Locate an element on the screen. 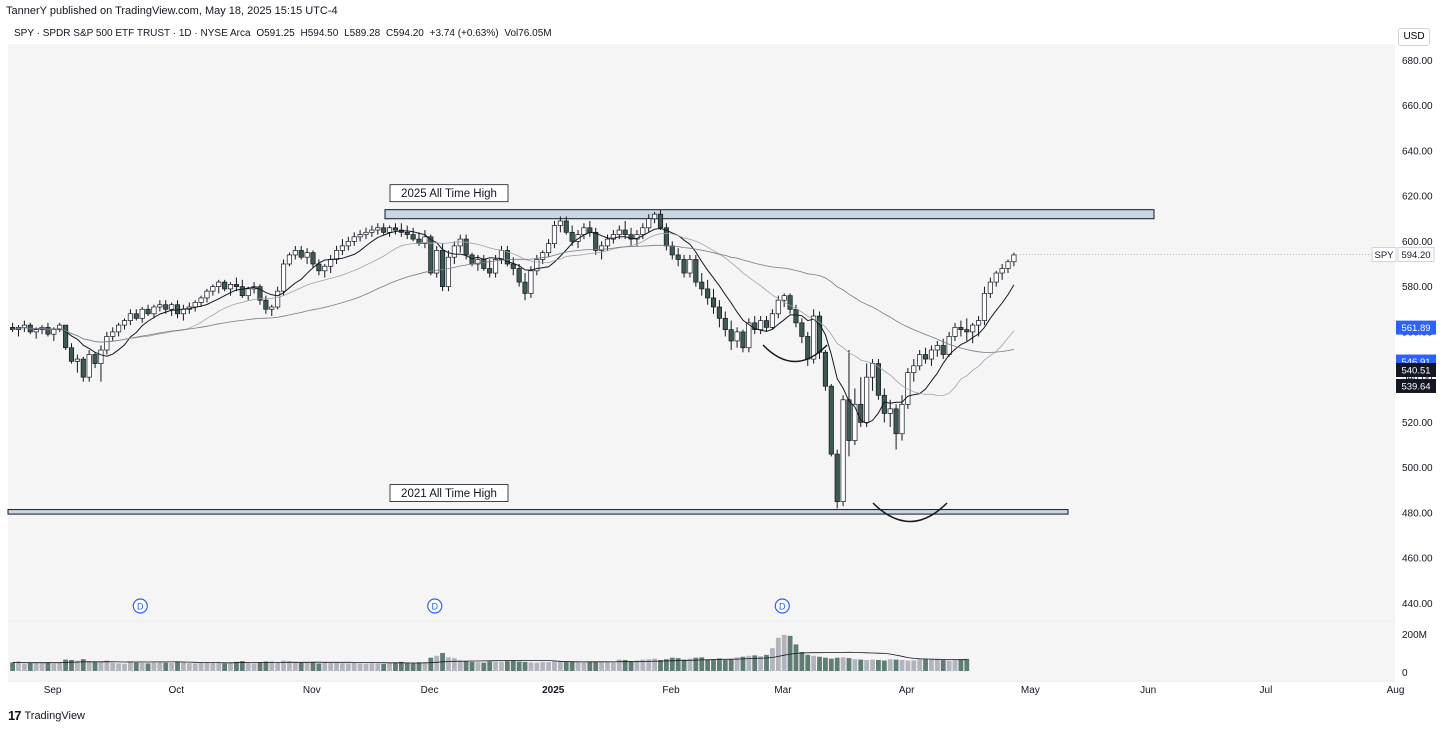 The width and height of the screenshot is (1456, 729). price-badge-value: 540.51 is located at coordinates (1415, 371).